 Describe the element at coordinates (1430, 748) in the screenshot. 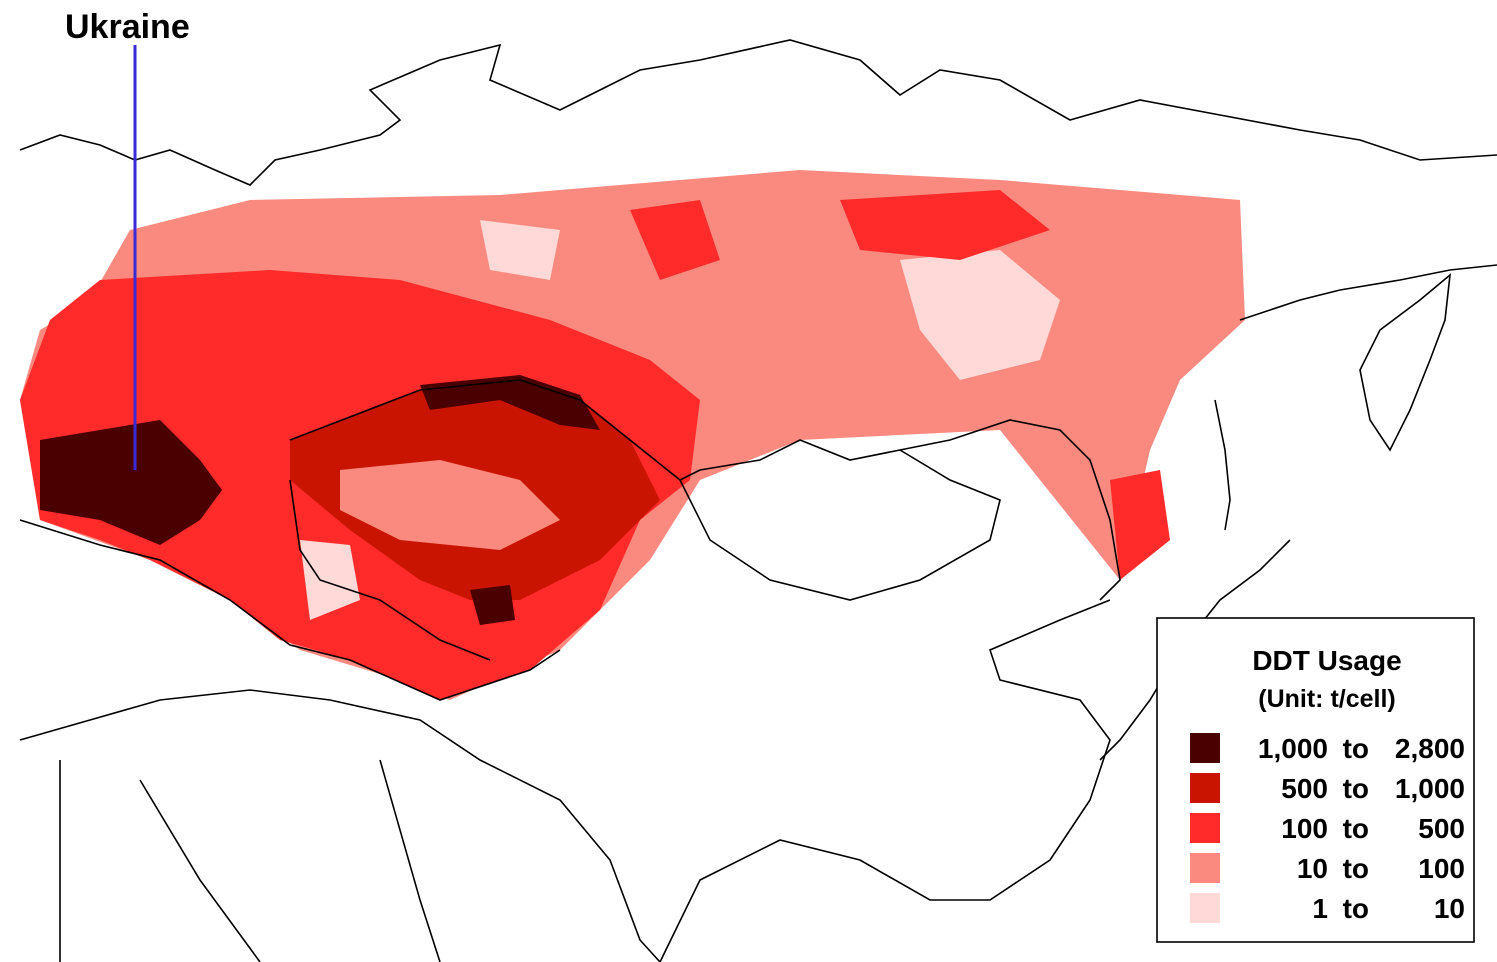

I see `legend-high: 2,800` at that location.